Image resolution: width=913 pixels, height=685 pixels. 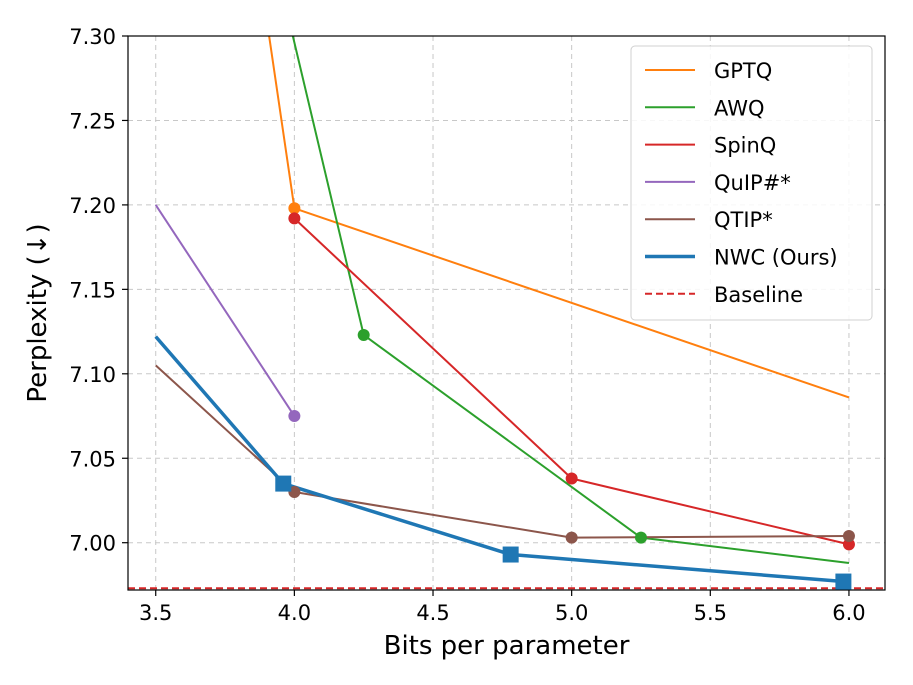 I want to click on y-axis-title: Perplexity (↓), so click(x=38, y=312).